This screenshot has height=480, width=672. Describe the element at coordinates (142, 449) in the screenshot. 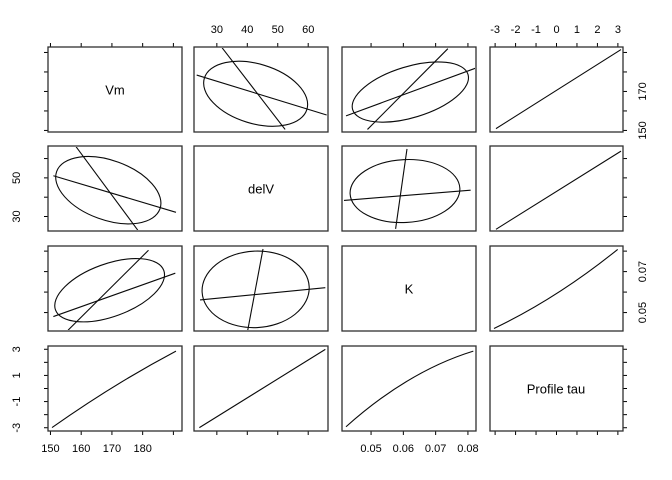

I see `tick-label-bottom: 180` at that location.